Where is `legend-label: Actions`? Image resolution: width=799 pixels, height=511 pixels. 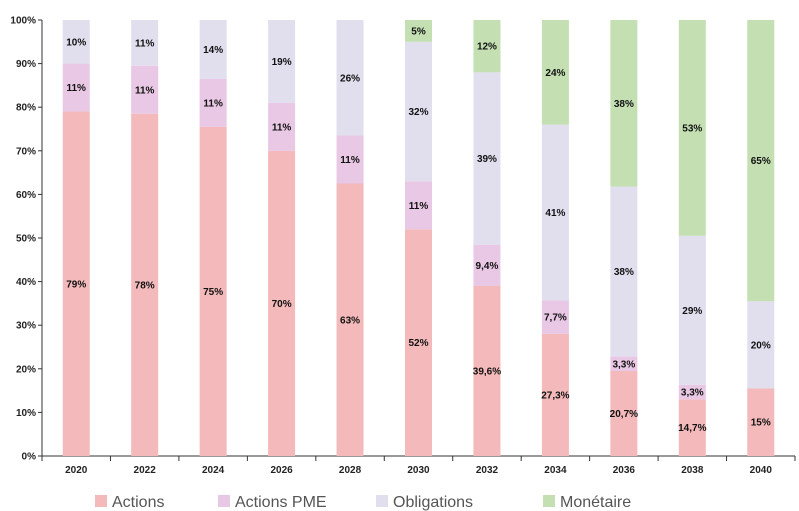
legend-label: Actions is located at coordinates (138, 502).